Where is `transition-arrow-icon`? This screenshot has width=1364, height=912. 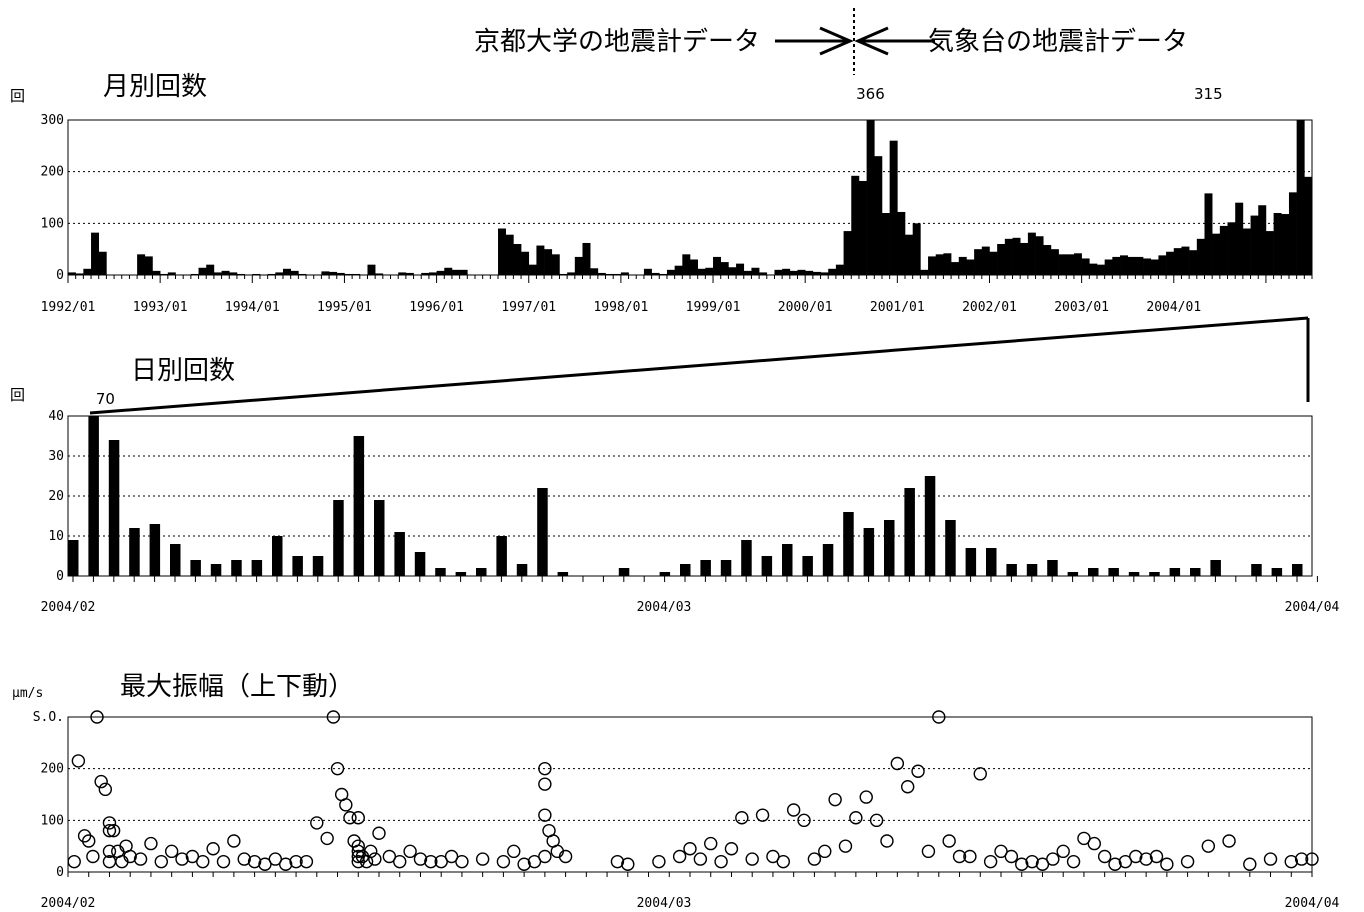 transition-arrow-icon is located at coordinates (855, 41).